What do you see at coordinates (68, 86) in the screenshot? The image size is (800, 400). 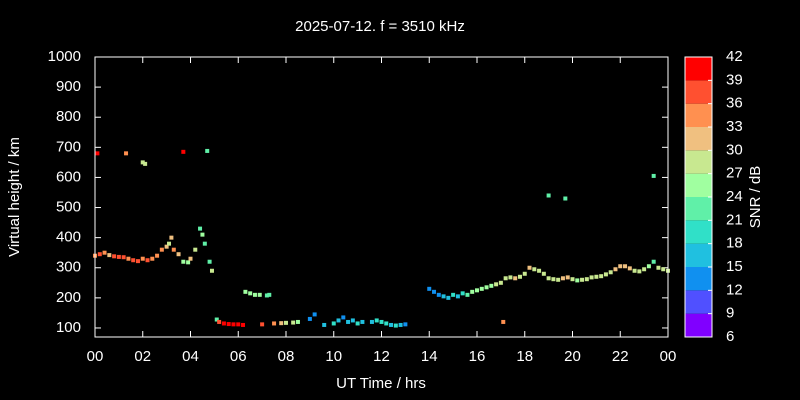 I see `y-tick-label: 900` at bounding box center [68, 86].